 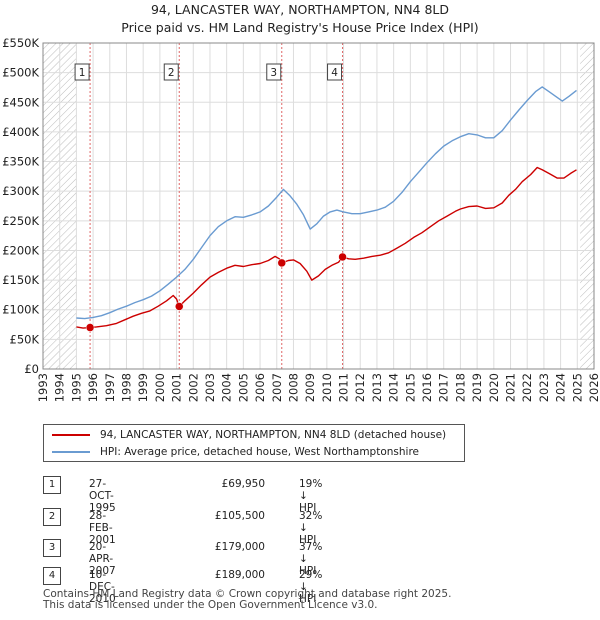 I want to click on y-tick-label: £100K, so click(x=20, y=310).